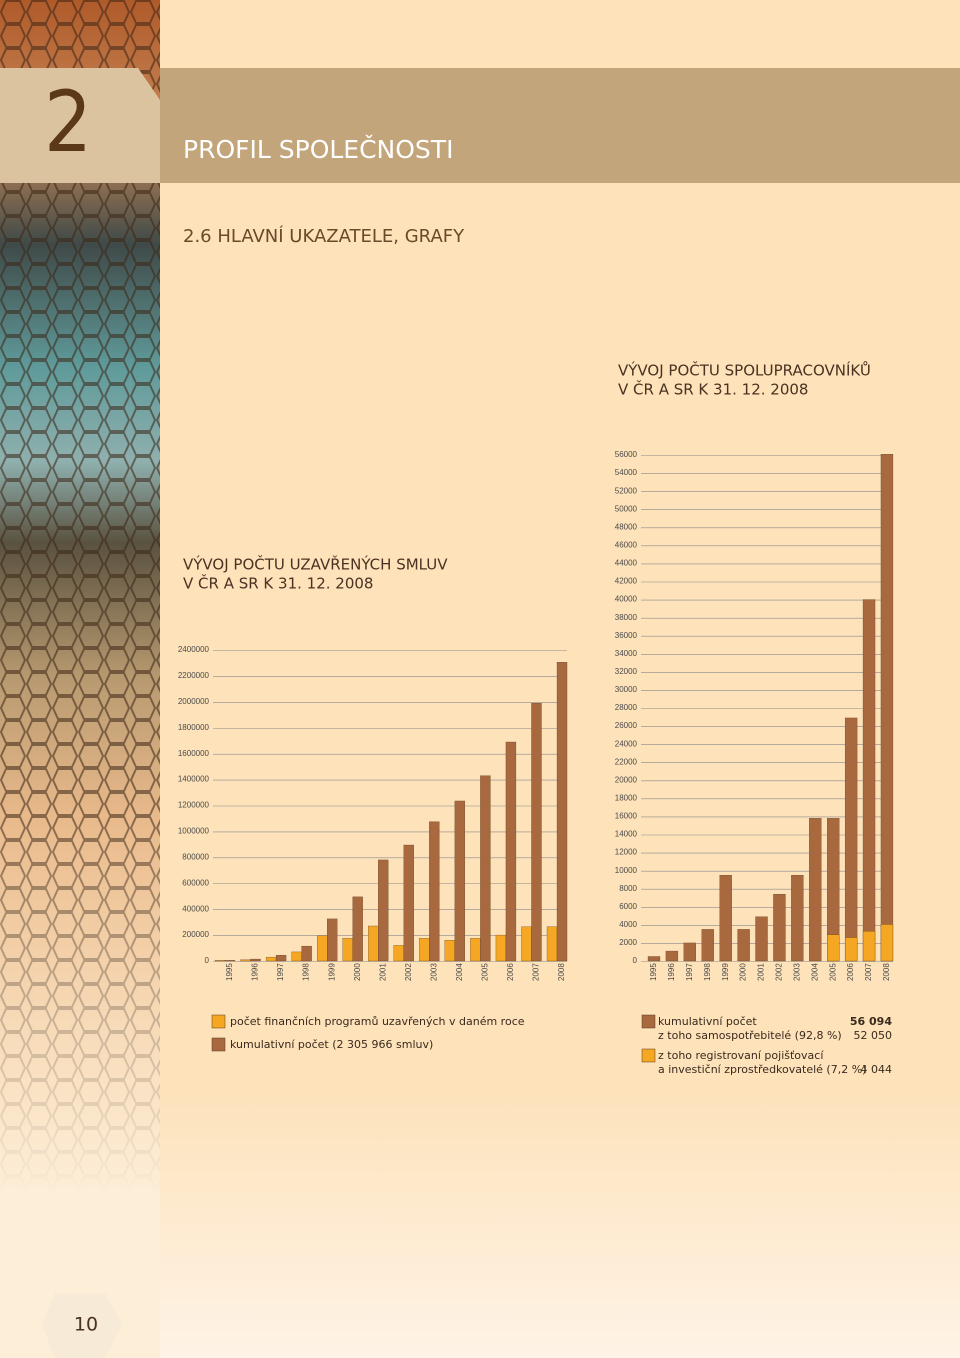 The width and height of the screenshot is (960, 1358). Describe the element at coordinates (626, 870) in the screenshot. I see `y-tick-label: 10000` at that location.